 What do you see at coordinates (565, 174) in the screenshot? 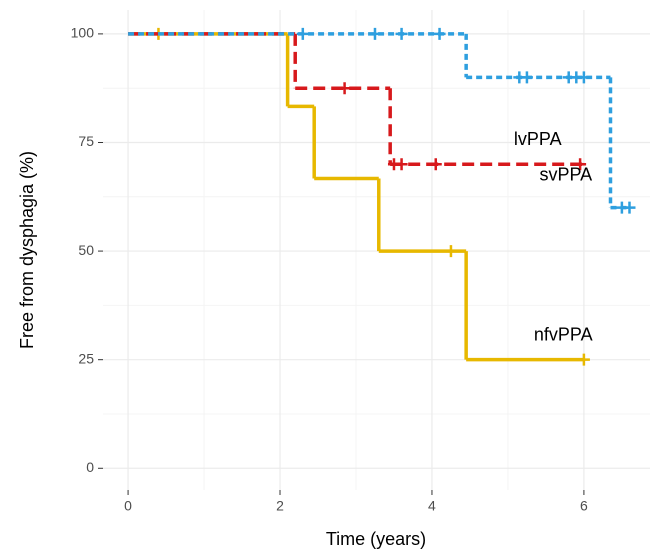
I see `series-label: svPPA` at bounding box center [565, 174].